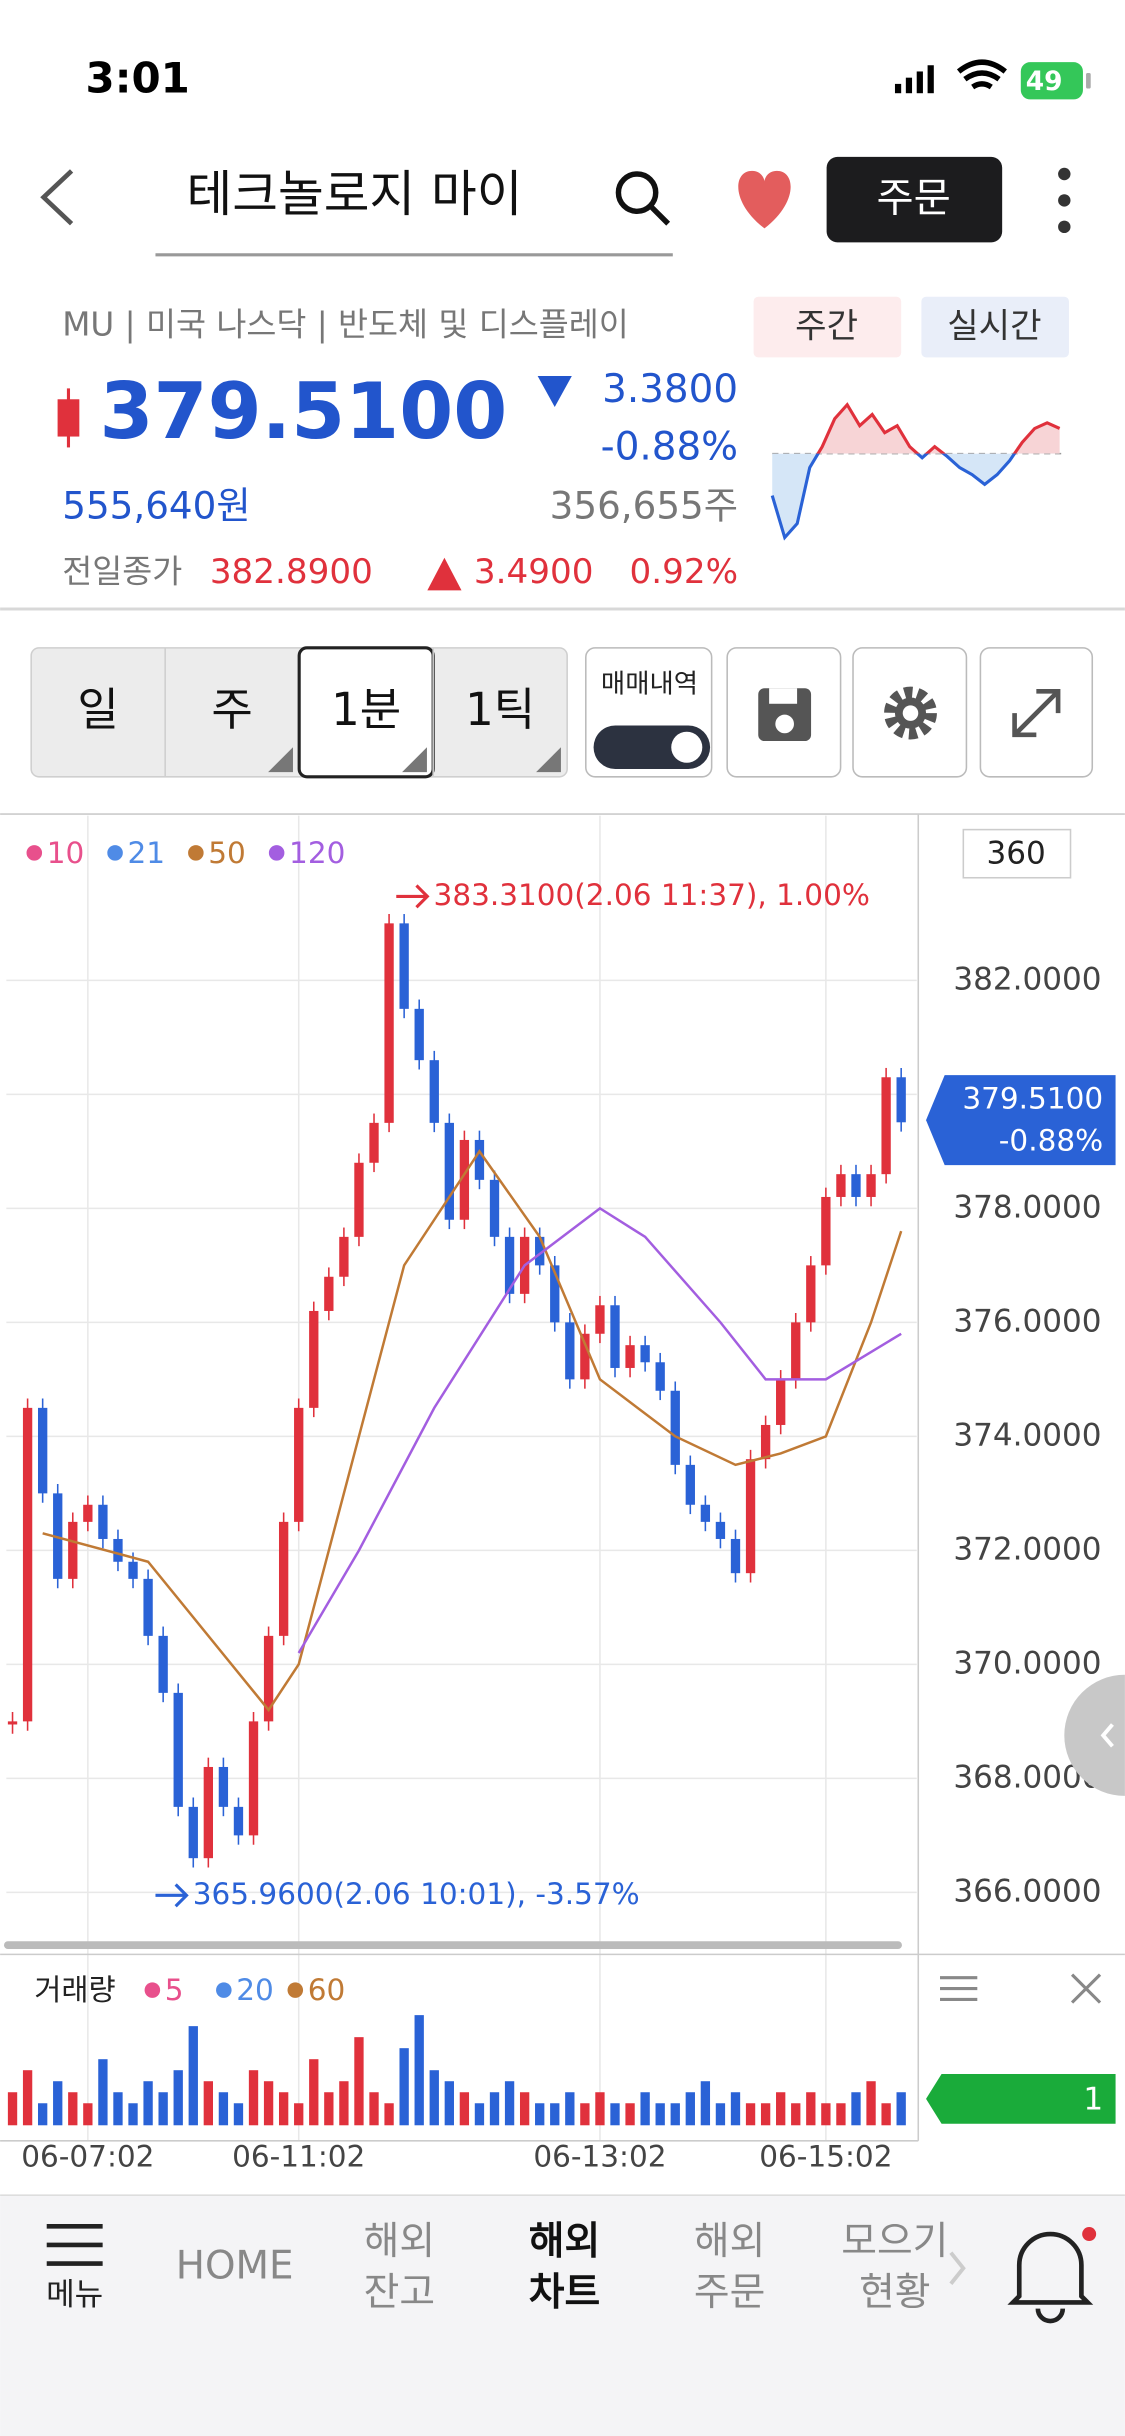 Image resolution: width=1125 pixels, height=2436 pixels. I want to click on status-time: 3:01, so click(138, 77).